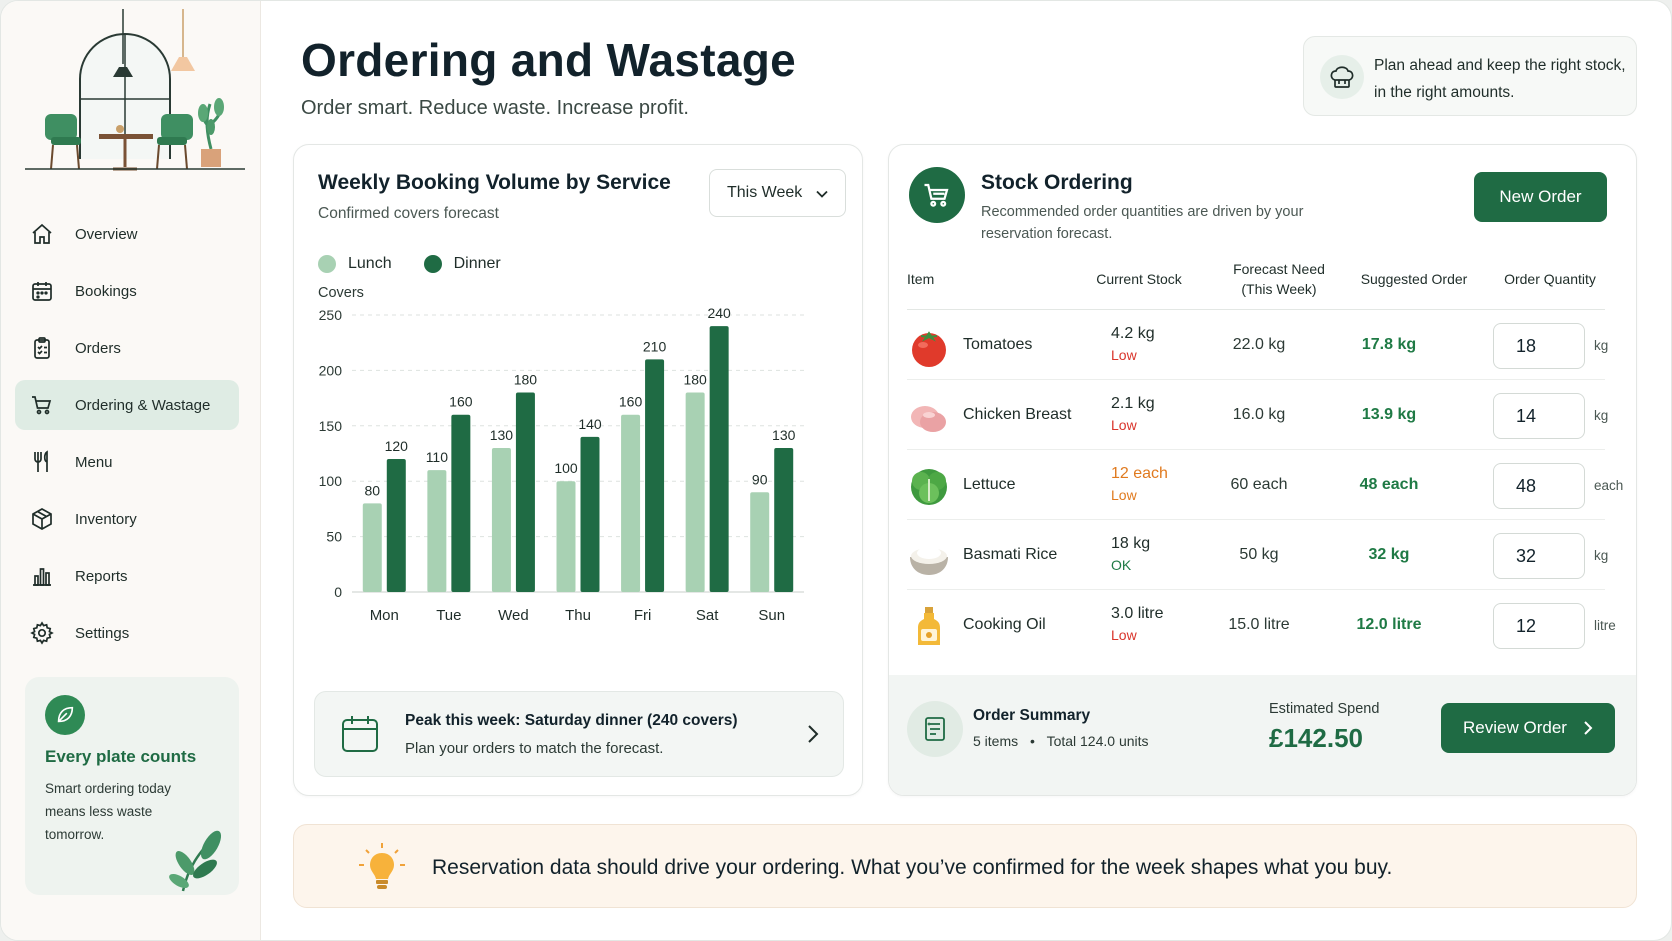 The image size is (1672, 941). Describe the element at coordinates (1324, 709) in the screenshot. I see `estimated-spend-label: Estimated Spend` at that location.